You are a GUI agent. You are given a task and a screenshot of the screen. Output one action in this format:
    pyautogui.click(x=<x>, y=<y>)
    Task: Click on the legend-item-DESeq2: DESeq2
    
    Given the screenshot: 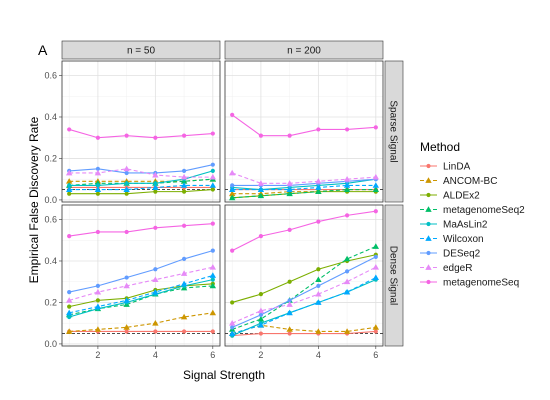 What is the action you would take?
    pyautogui.click(x=450, y=254)
    